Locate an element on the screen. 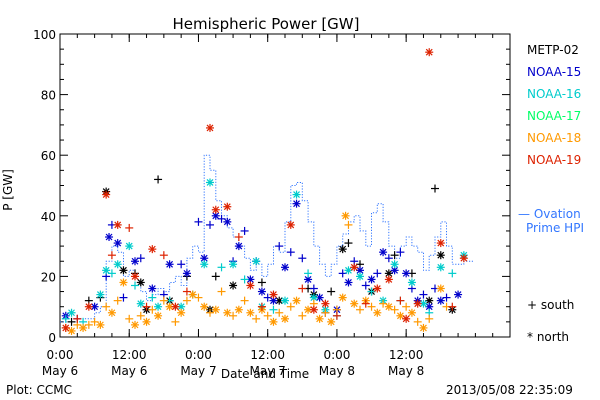 The height and width of the screenshot is (400, 600). y-tick-label: 100 is located at coordinates (44, 35).